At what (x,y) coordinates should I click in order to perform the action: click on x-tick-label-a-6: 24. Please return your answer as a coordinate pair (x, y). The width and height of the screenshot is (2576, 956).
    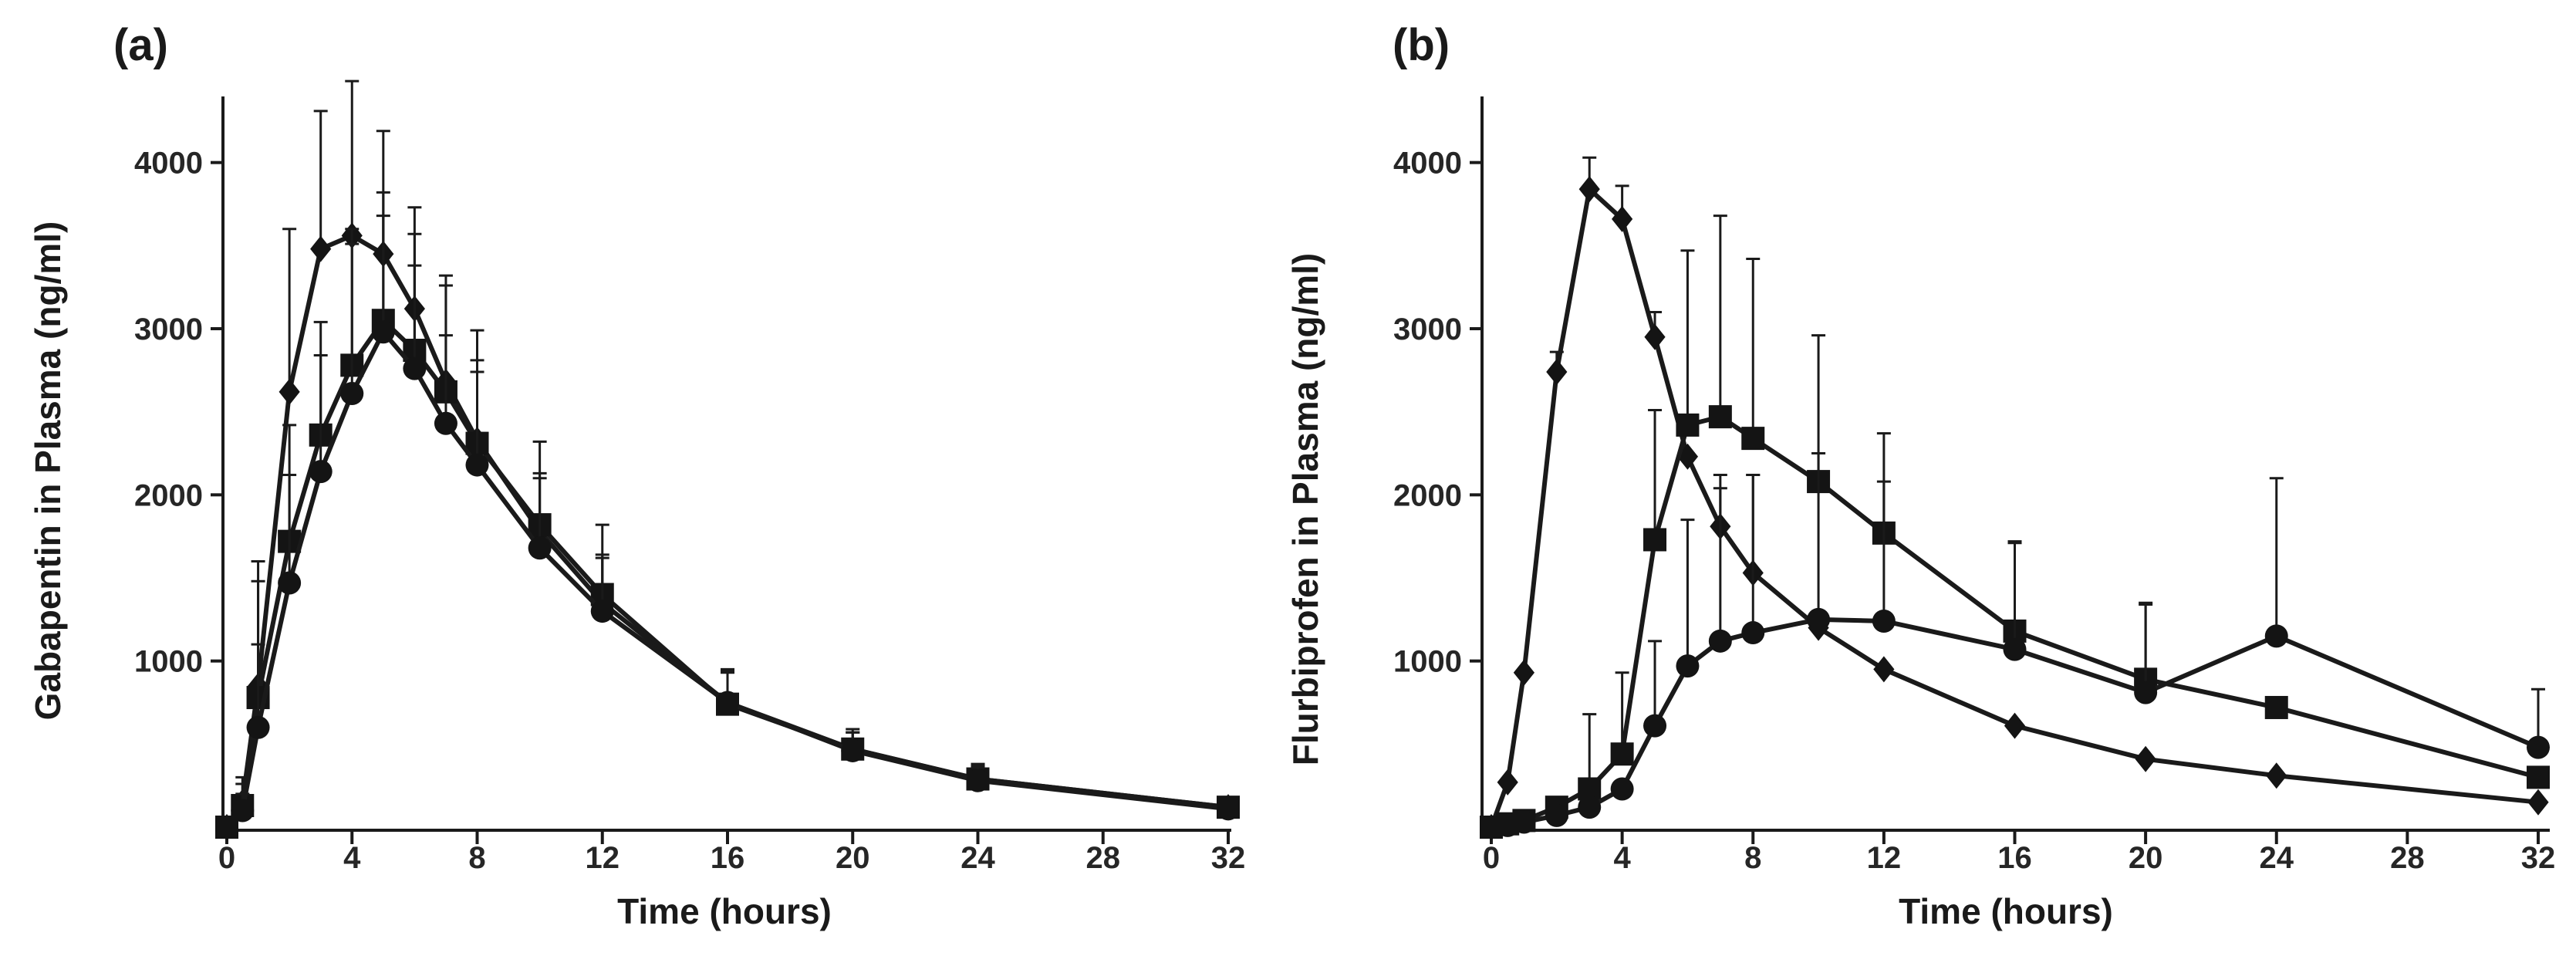
    Looking at the image, I should click on (978, 858).